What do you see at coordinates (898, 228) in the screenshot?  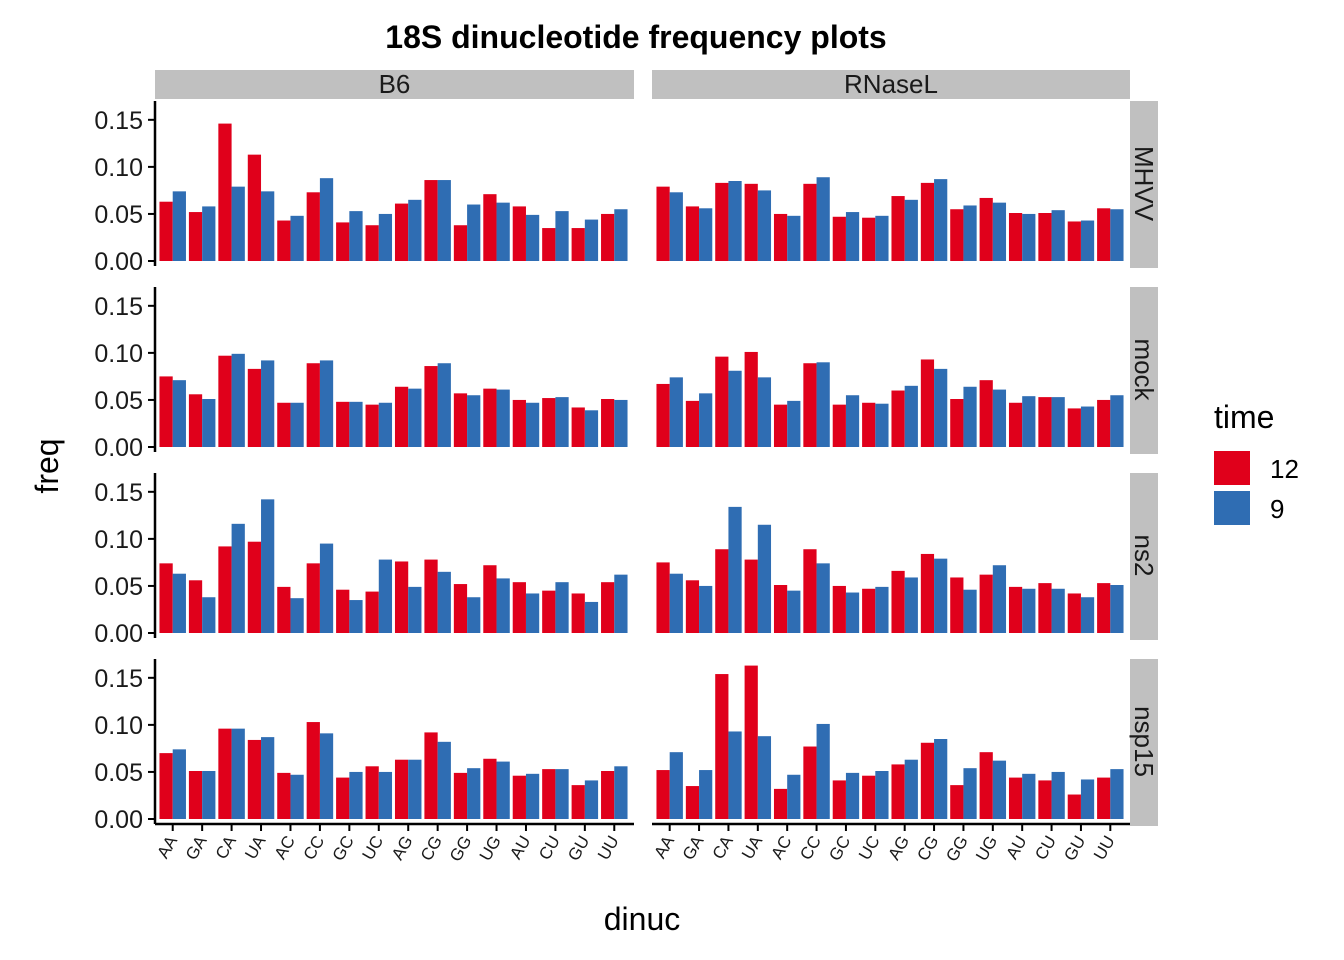 I see `bar-12-ag` at bounding box center [898, 228].